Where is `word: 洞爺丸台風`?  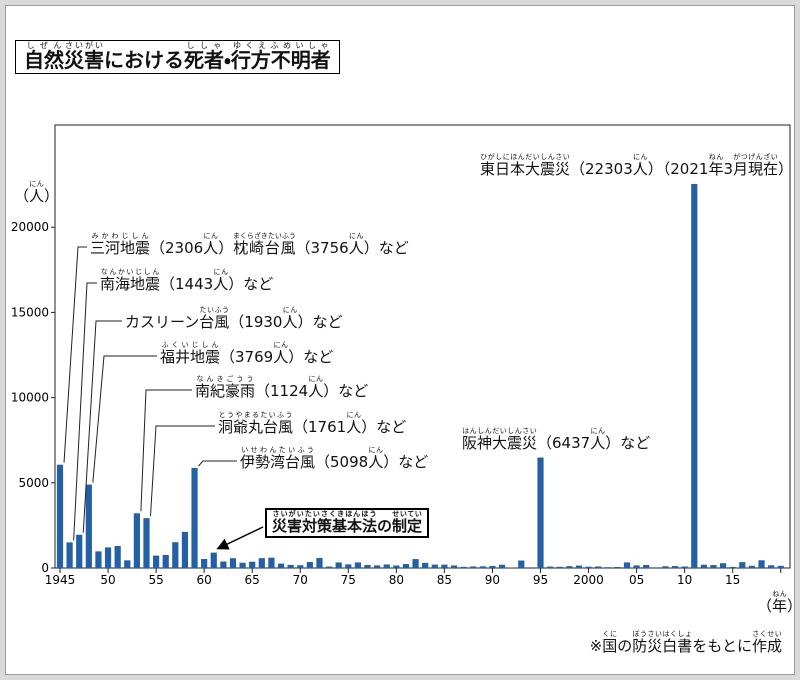
word: 洞爺丸台風 is located at coordinates (256, 427).